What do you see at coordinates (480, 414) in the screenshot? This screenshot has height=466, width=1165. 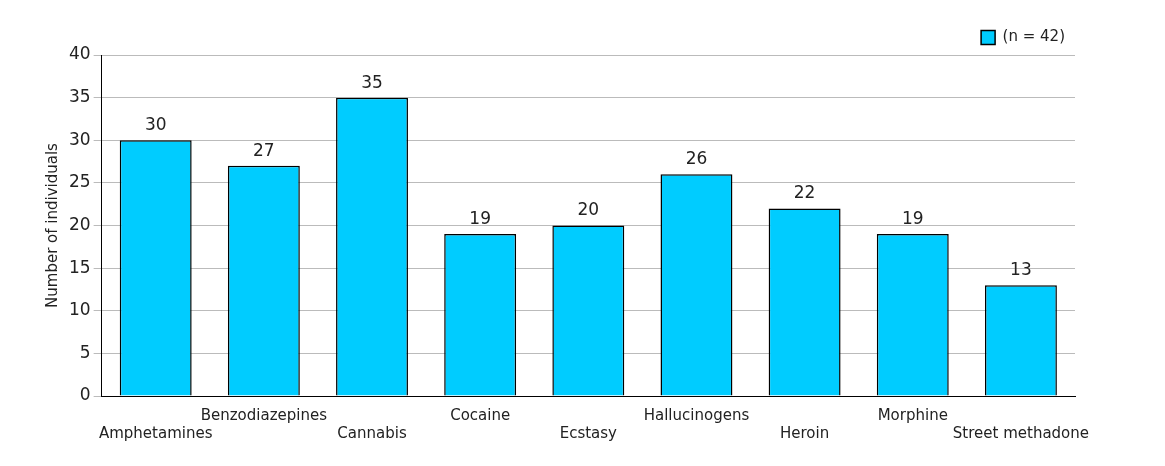 I see `x-tick-label: Cocaine` at bounding box center [480, 414].